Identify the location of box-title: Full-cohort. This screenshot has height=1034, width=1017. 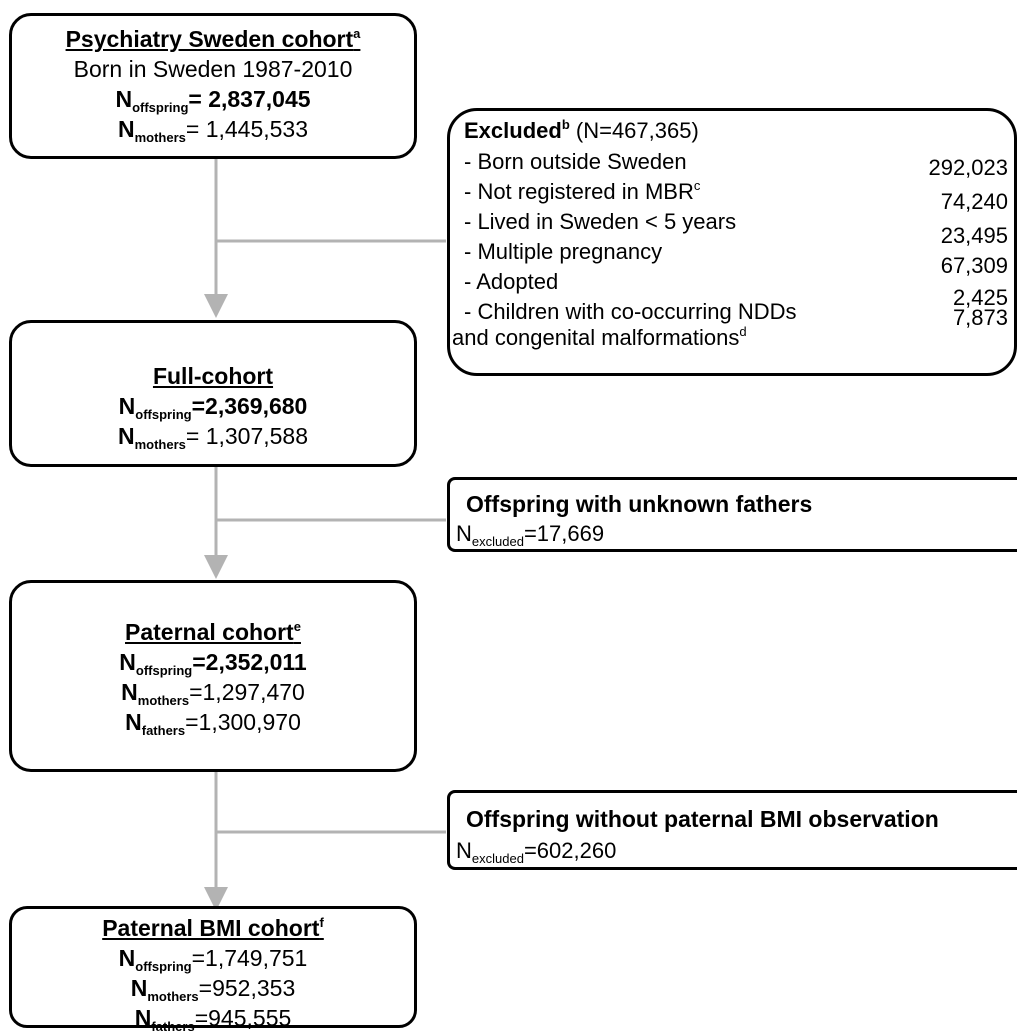
(213, 376).